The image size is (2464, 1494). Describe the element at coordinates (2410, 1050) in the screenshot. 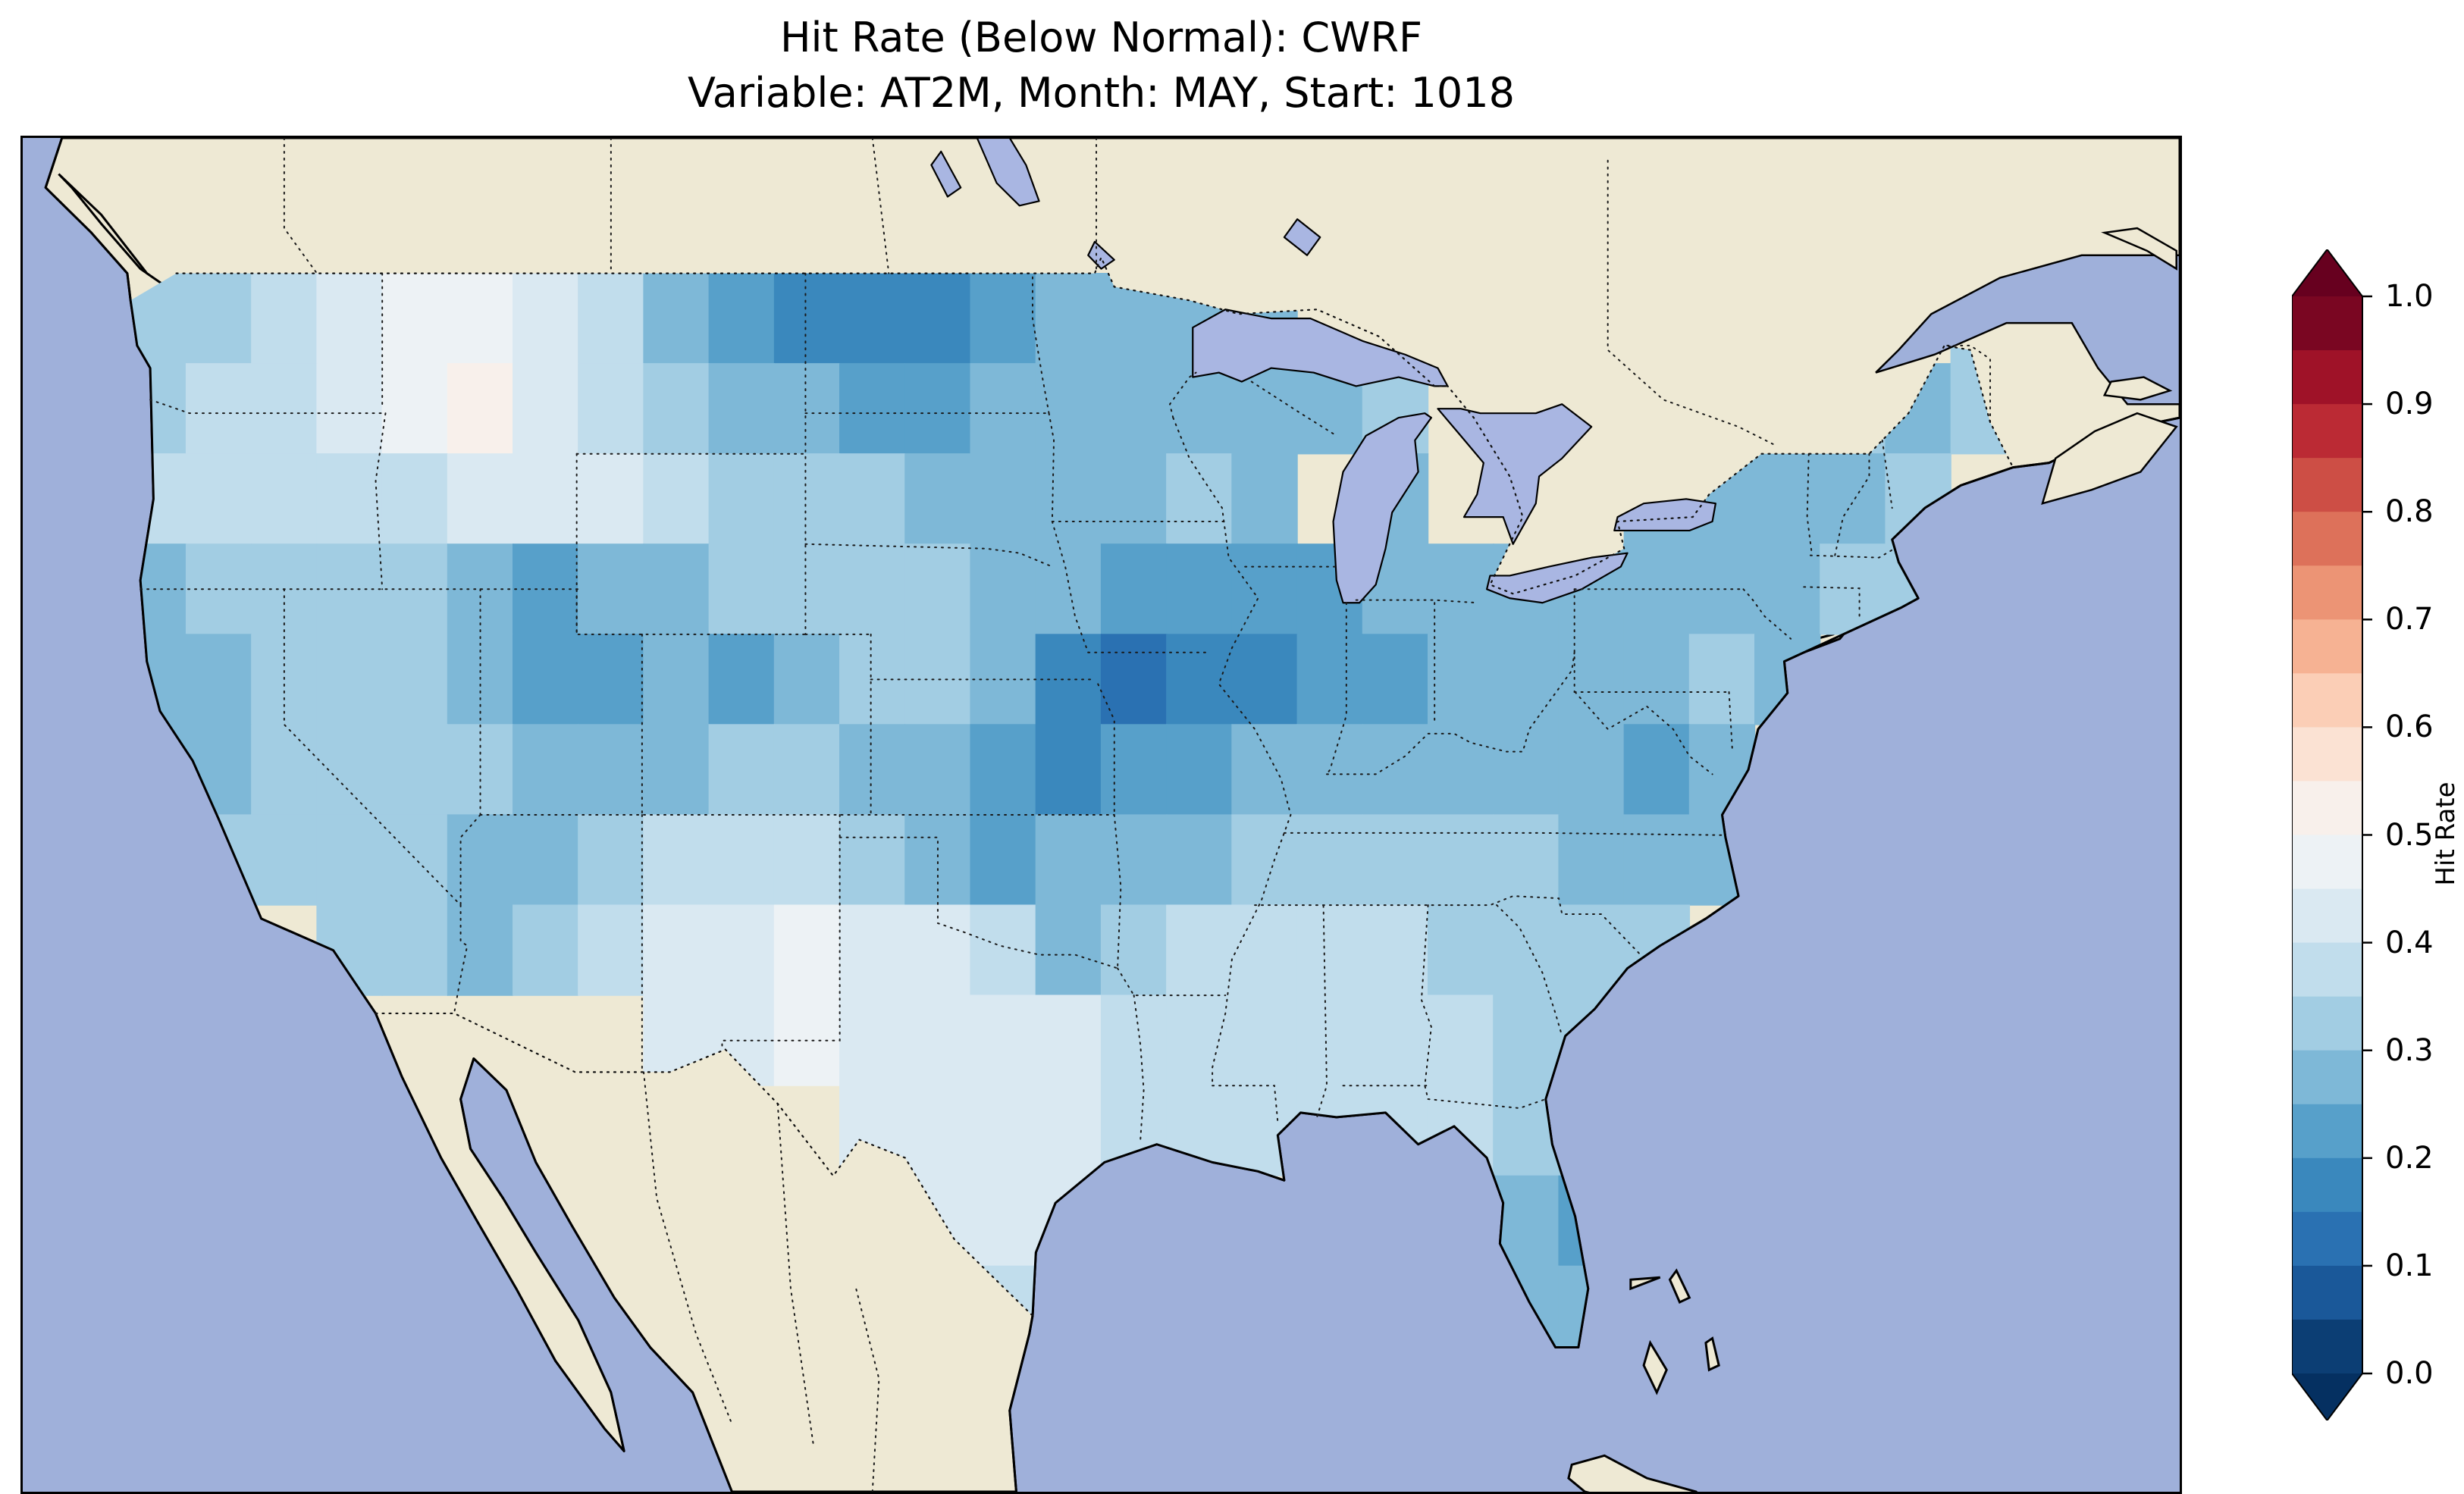

I see `colorbar-tick-label: 0.3` at that location.